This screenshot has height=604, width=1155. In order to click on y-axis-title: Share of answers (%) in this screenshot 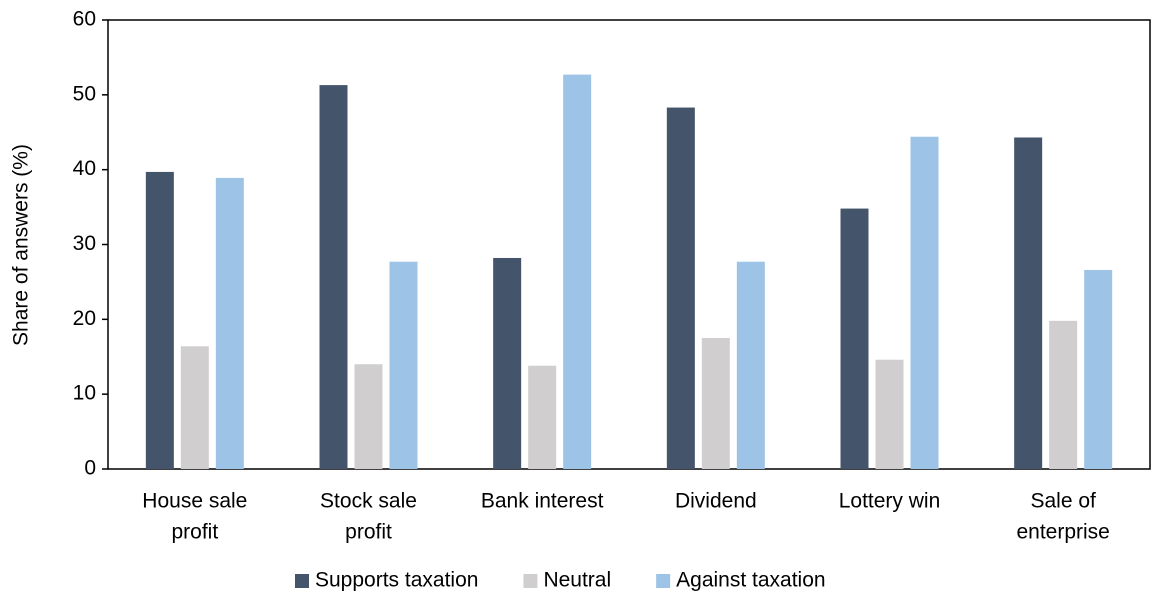, I will do `click(21, 245)`.